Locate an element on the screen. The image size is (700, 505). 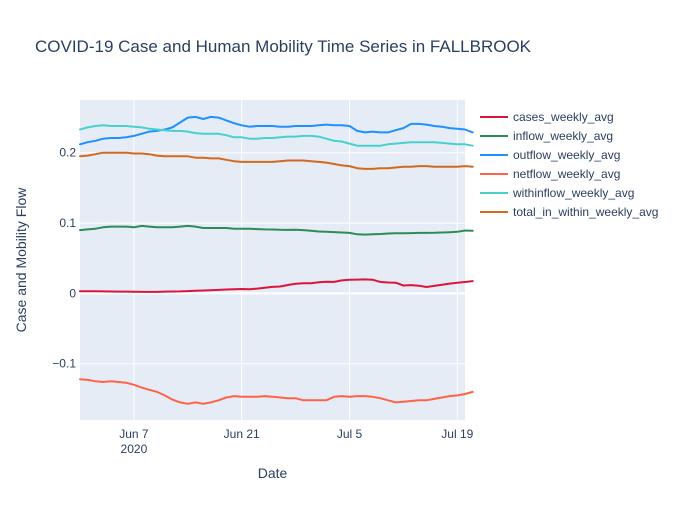
x-tick-label: Jun 21 is located at coordinates (242, 434).